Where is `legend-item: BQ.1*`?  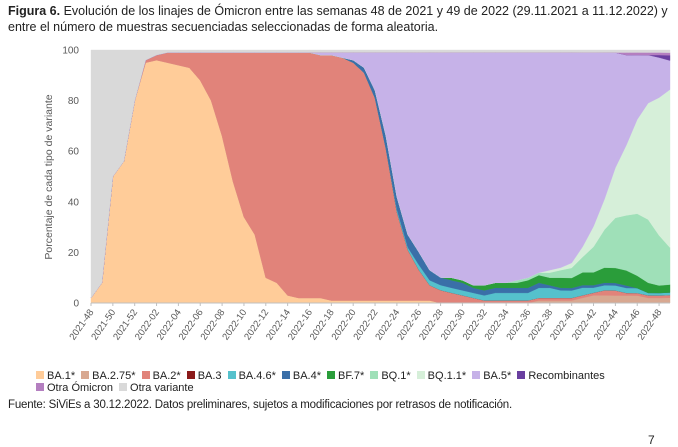
legend-item: BQ.1* is located at coordinates (390, 376).